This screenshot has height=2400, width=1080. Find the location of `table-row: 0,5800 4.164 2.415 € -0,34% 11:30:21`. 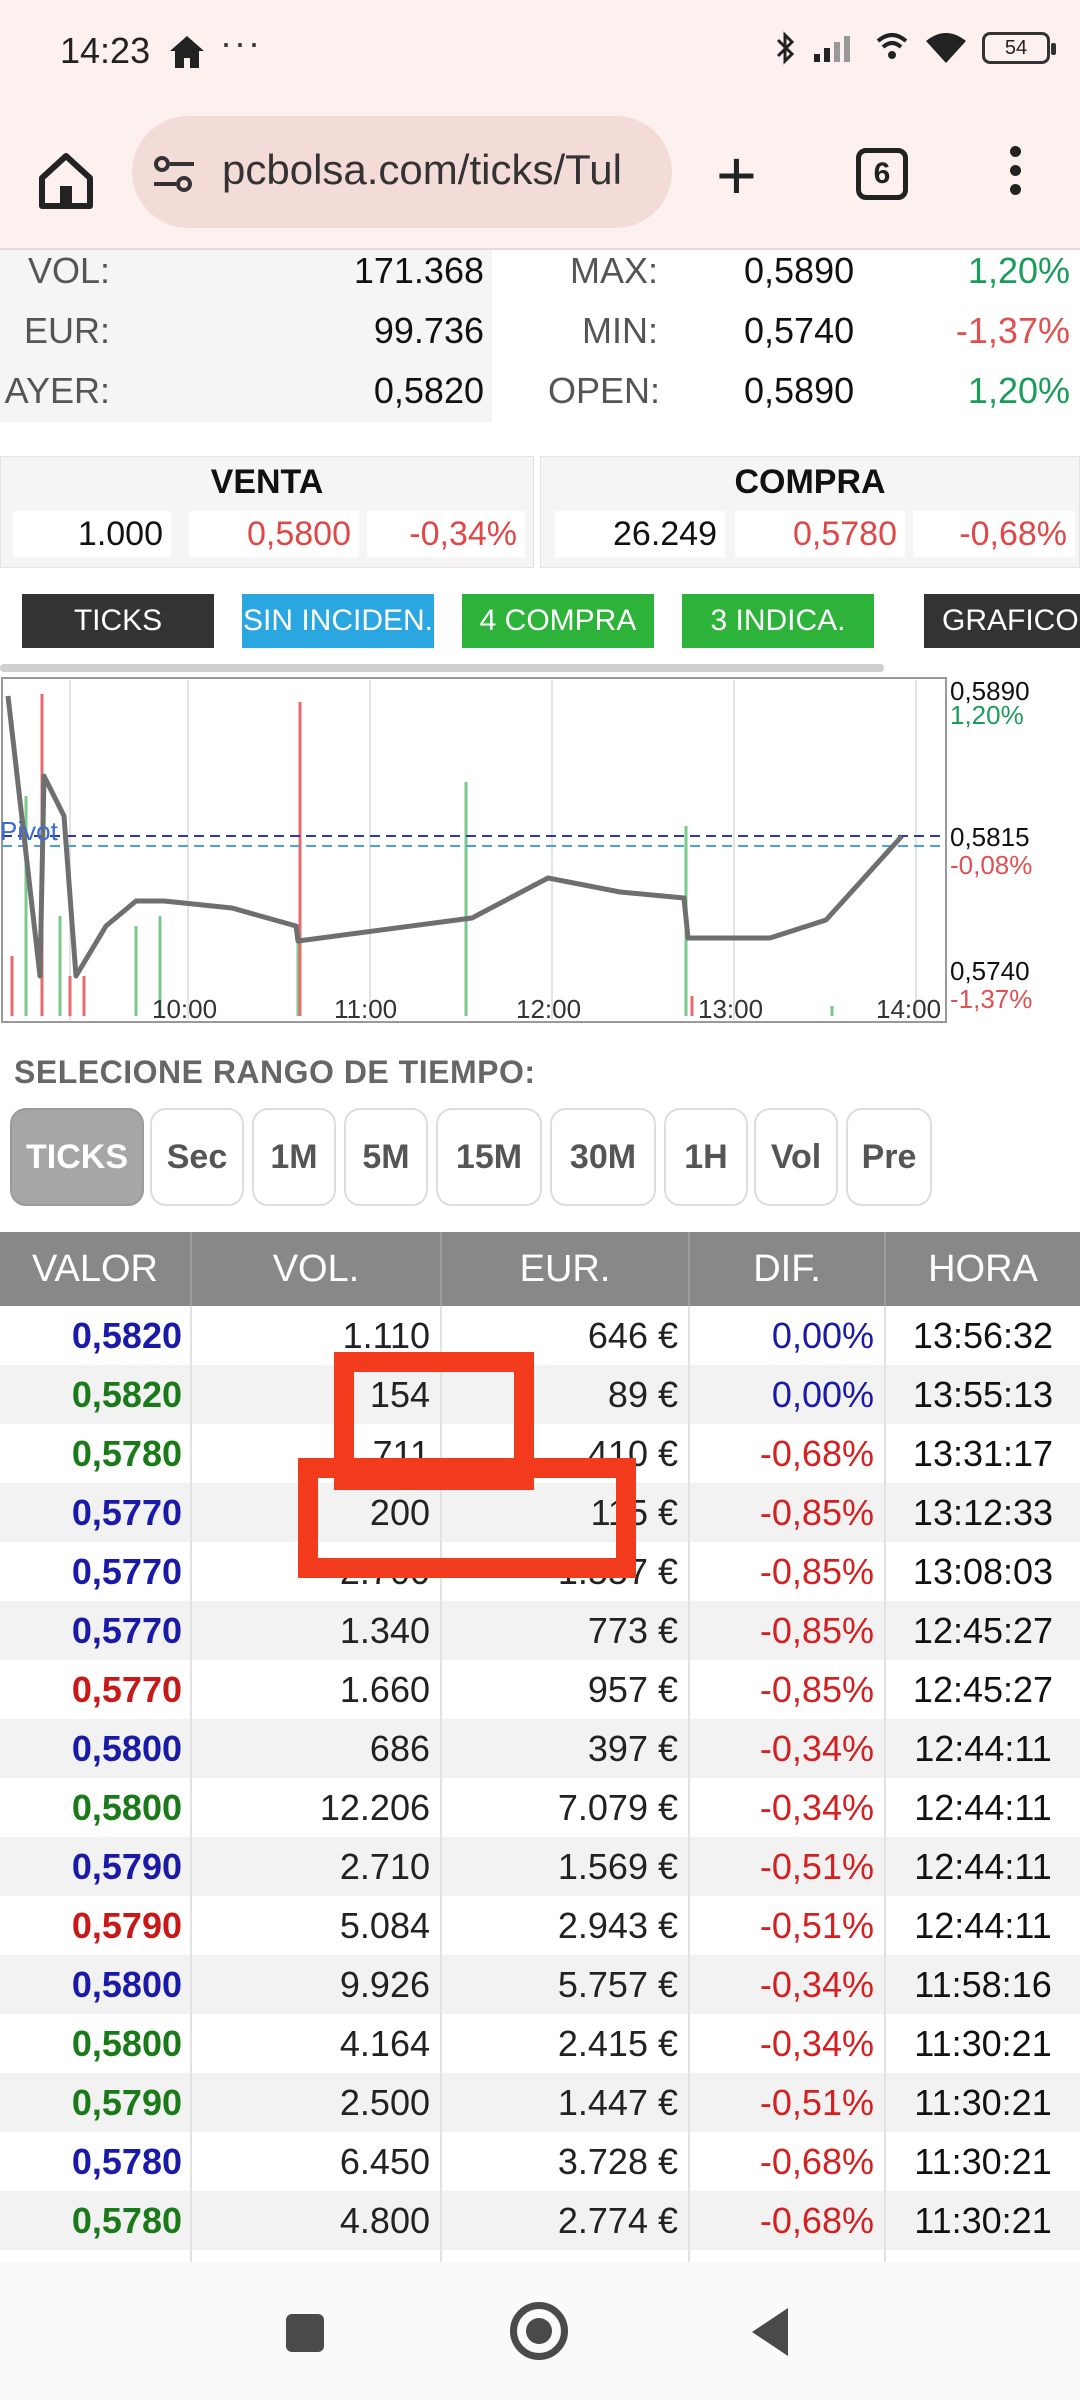

table-row: 0,5800 4.164 2.415 € -0,34% 11:30:21 is located at coordinates (540, 2043).